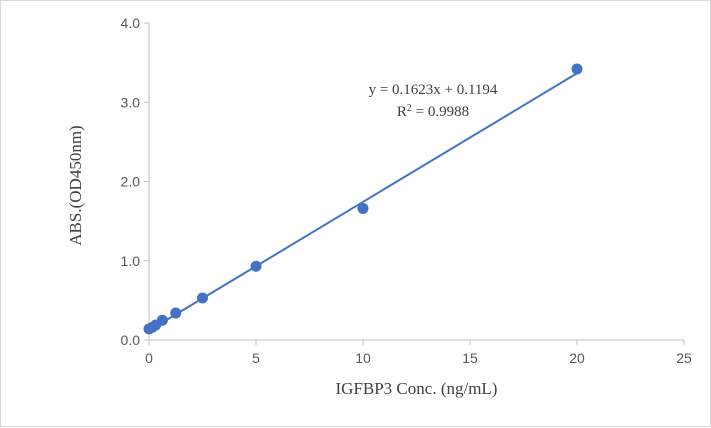  What do you see at coordinates (256, 358) in the screenshot?
I see `x-tick-label: 5` at bounding box center [256, 358].